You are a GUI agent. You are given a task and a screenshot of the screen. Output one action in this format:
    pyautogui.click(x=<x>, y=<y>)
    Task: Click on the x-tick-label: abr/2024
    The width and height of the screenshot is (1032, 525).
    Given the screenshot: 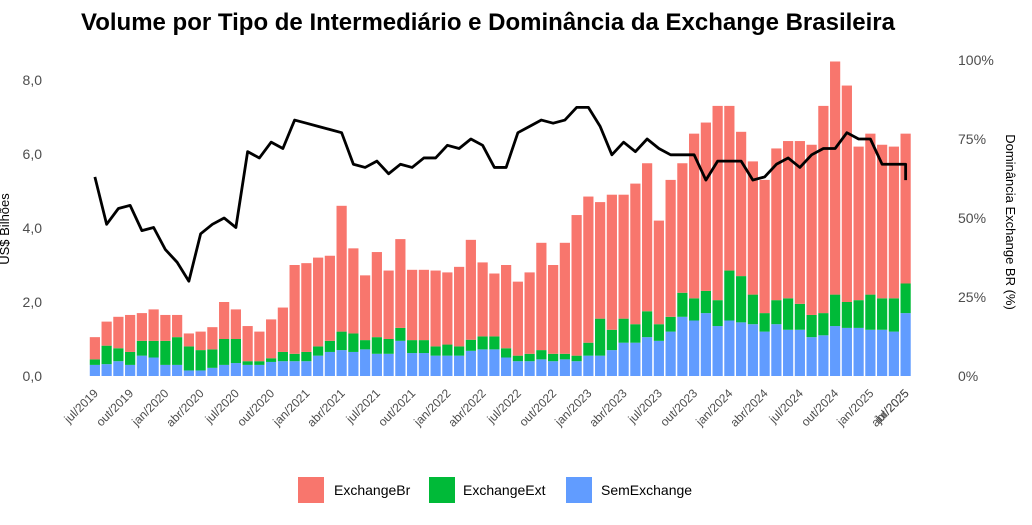 What is the action you would take?
    pyautogui.click(x=749, y=408)
    